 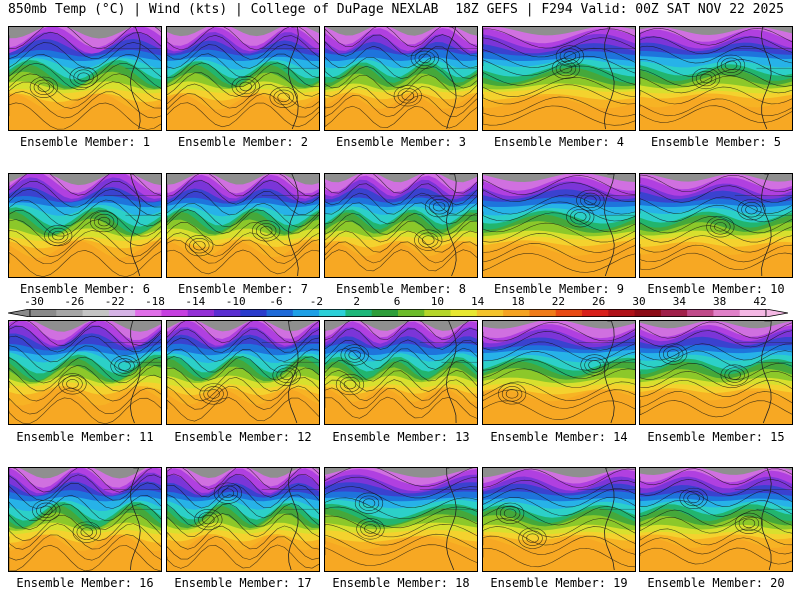 I want to click on ensemble-member-label: Ensemble Member: 8, so click(x=401, y=289).